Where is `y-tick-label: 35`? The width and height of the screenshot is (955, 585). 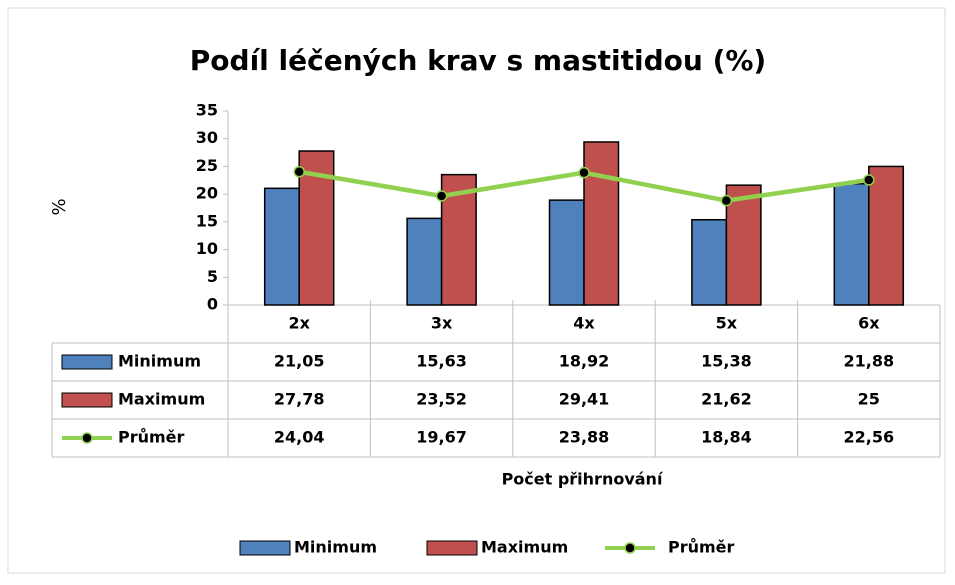 y-tick-label: 35 is located at coordinates (207, 110).